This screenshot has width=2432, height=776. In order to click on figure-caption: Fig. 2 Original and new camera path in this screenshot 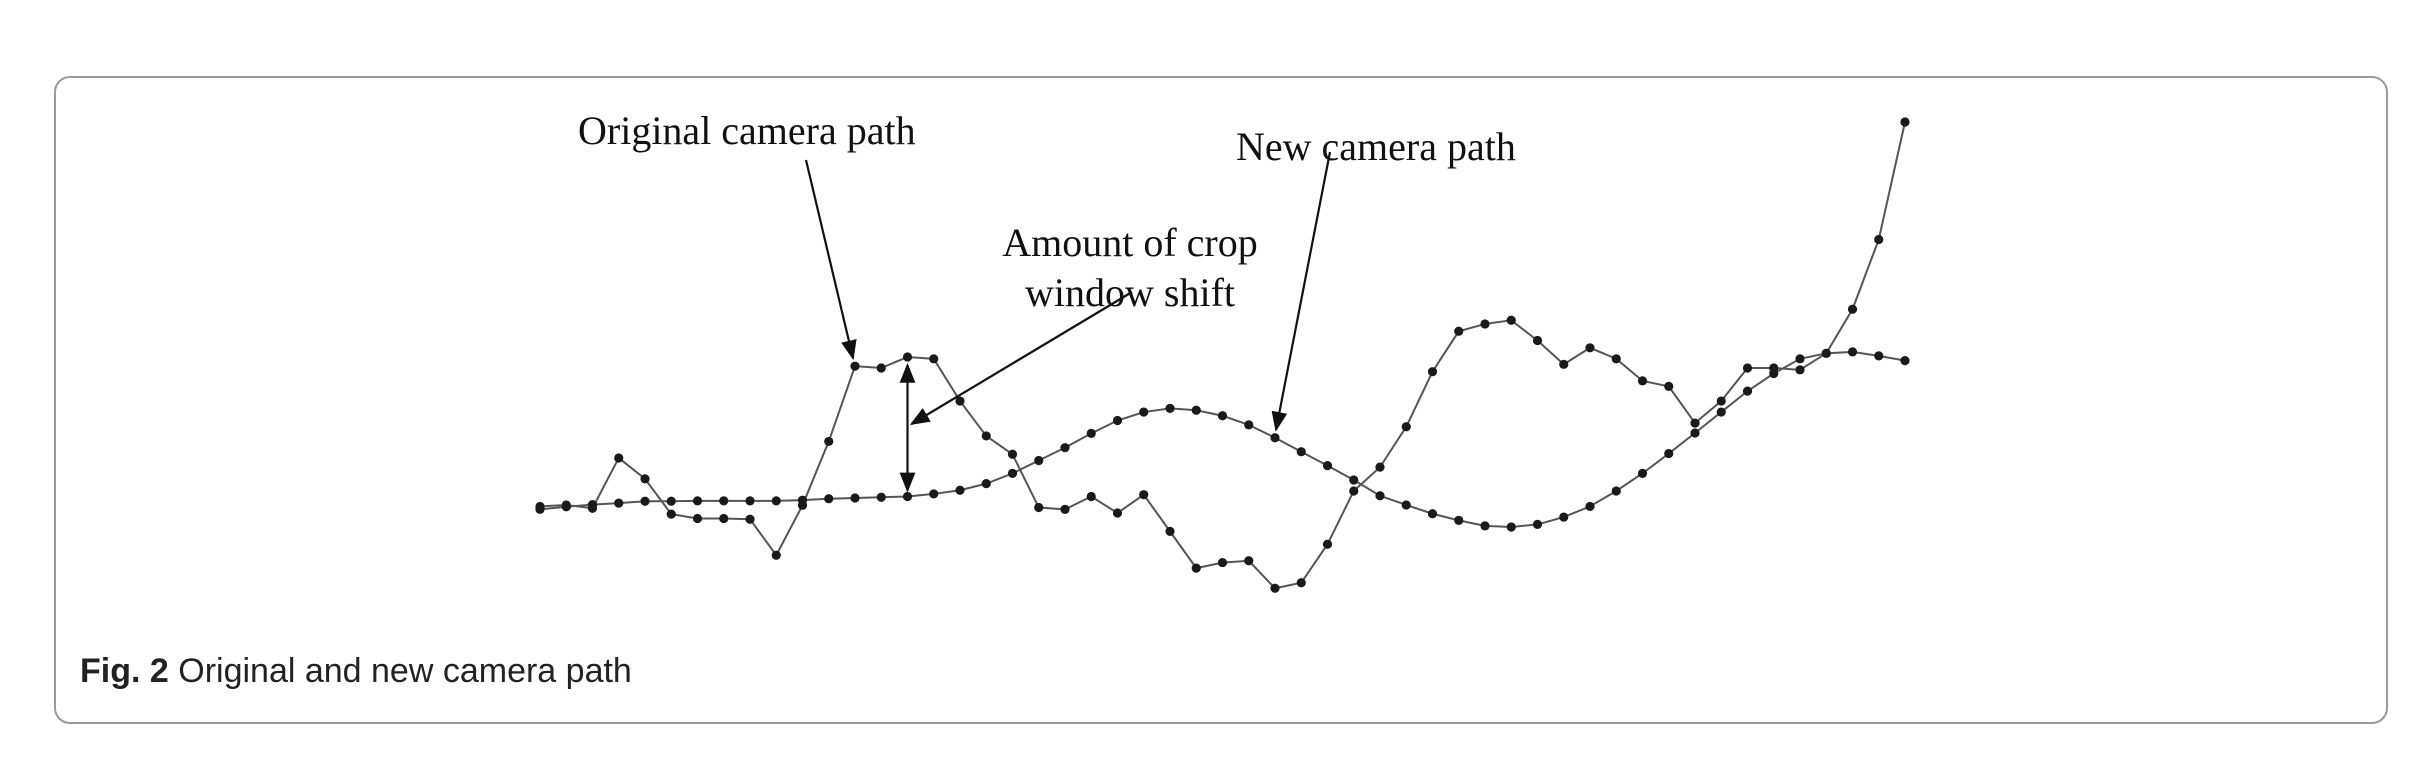, I will do `click(356, 671)`.